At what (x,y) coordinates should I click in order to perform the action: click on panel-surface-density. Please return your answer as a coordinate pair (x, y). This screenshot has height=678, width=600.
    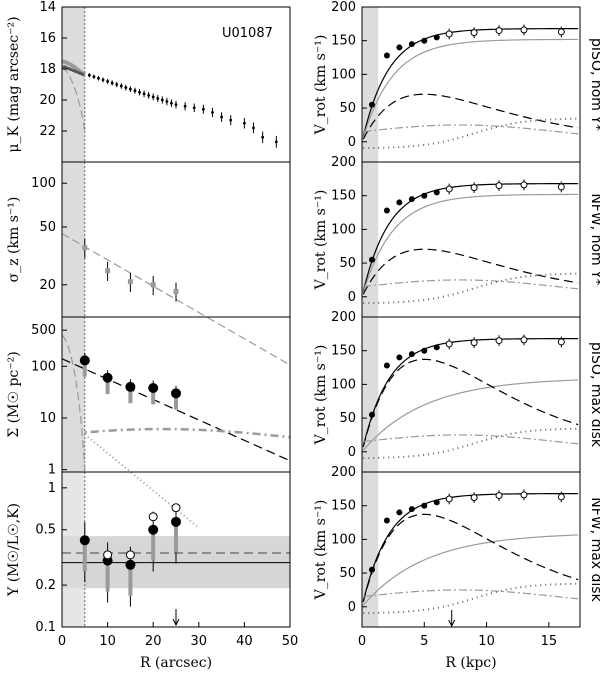
    Looking at the image, I should click on (176, 423).